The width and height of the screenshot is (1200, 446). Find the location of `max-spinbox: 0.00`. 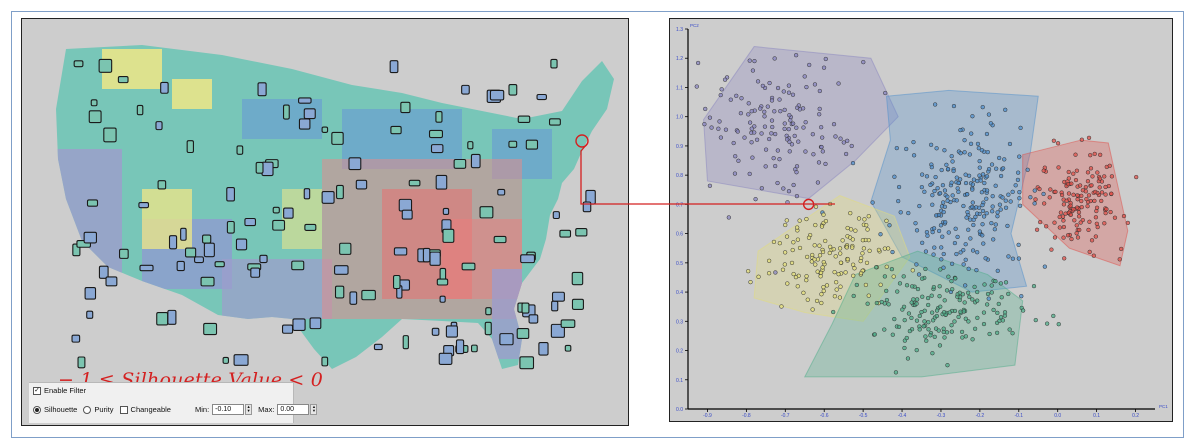

max-spinbox: 0.00 is located at coordinates (293, 409).